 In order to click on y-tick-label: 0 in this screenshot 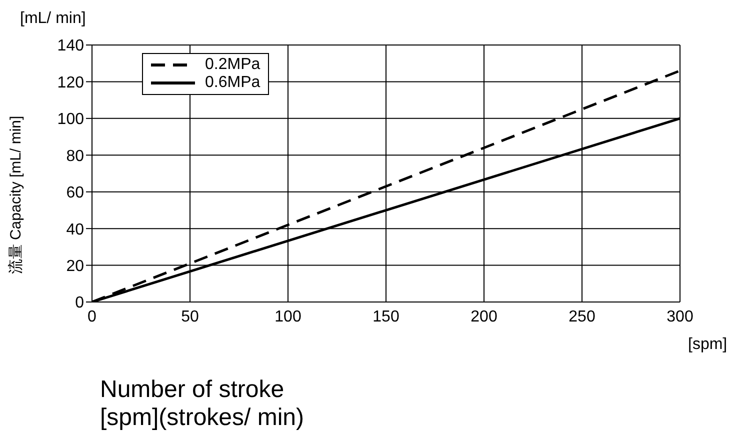, I will do `click(79, 303)`.